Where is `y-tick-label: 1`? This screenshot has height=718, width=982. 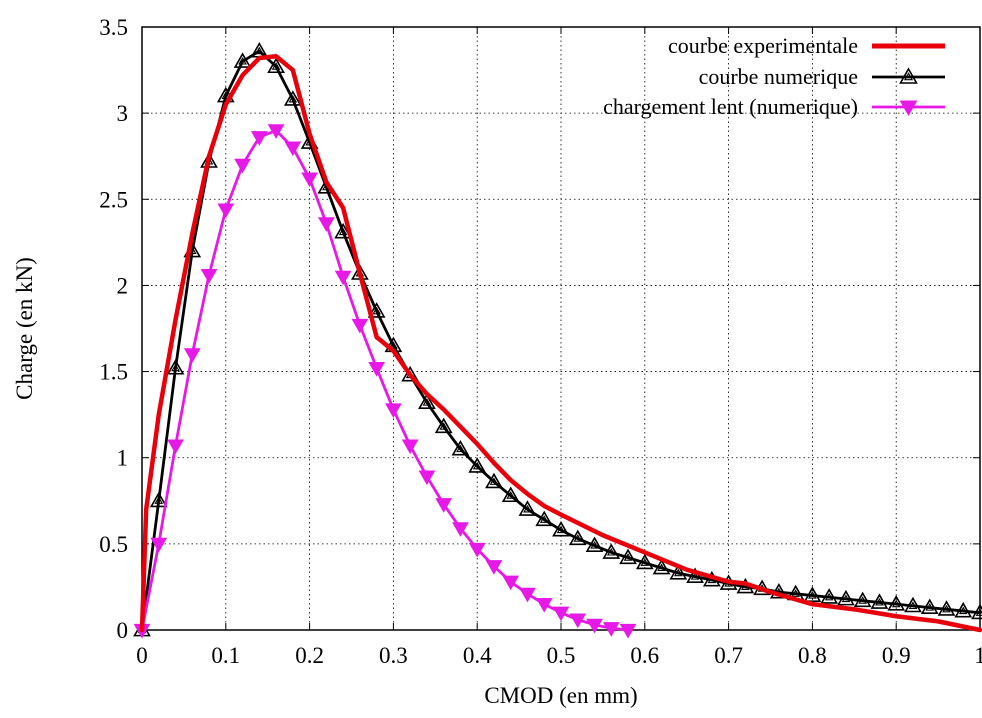 y-tick-label: 1 is located at coordinates (123, 458).